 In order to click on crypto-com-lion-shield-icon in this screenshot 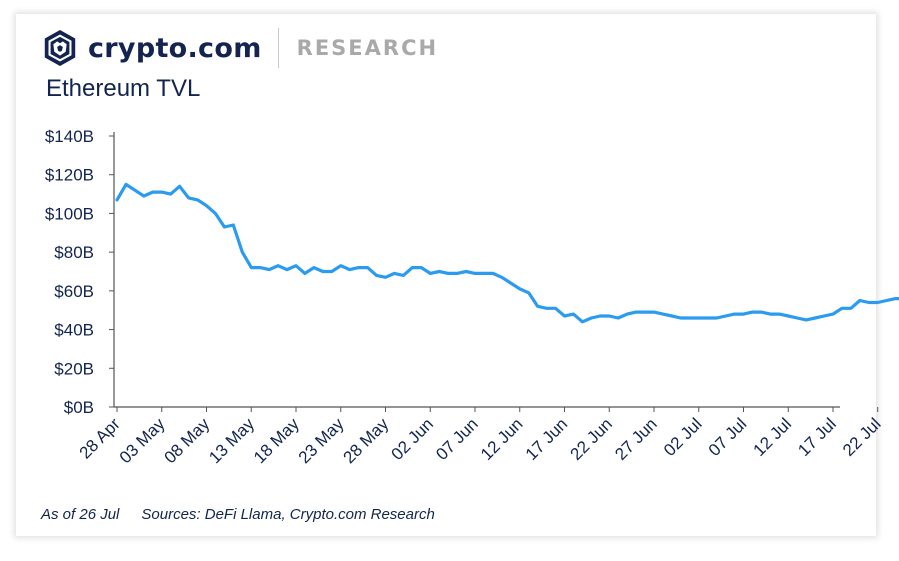, I will do `click(60, 48)`.